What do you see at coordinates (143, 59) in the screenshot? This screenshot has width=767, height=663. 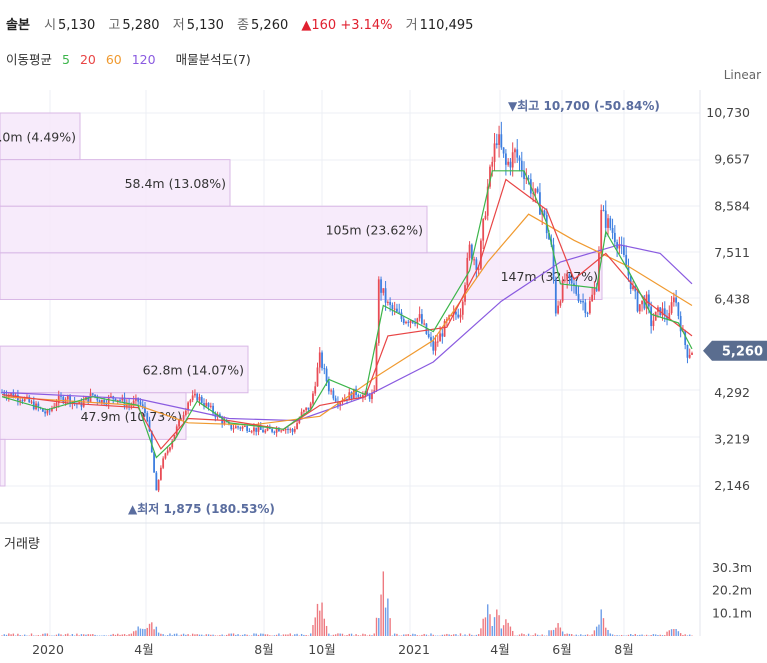 I see `ma-period-120: 120` at bounding box center [143, 59].